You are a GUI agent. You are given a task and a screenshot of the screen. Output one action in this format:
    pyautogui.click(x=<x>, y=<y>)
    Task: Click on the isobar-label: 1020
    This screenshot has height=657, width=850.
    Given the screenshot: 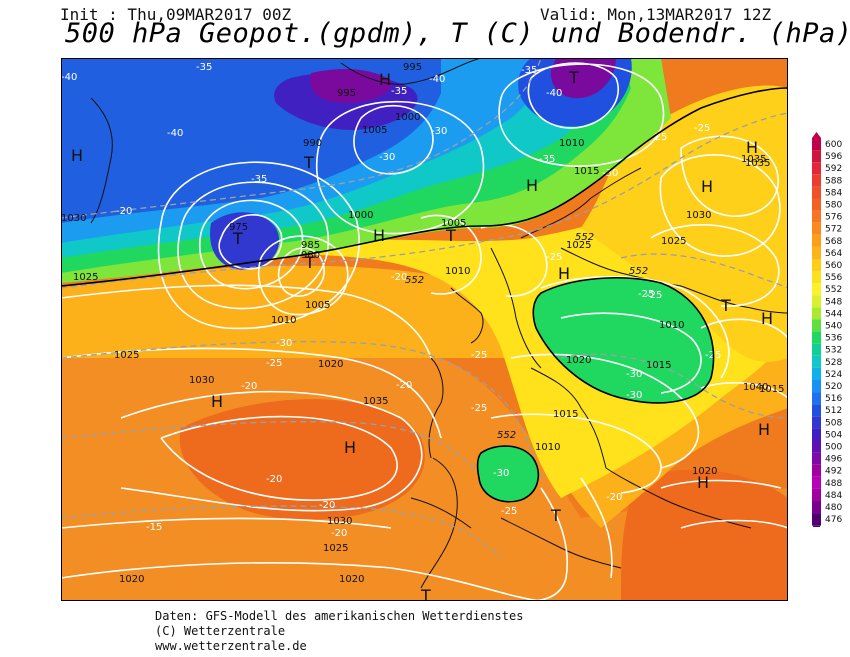 What is the action you would take?
    pyautogui.click(x=578, y=360)
    